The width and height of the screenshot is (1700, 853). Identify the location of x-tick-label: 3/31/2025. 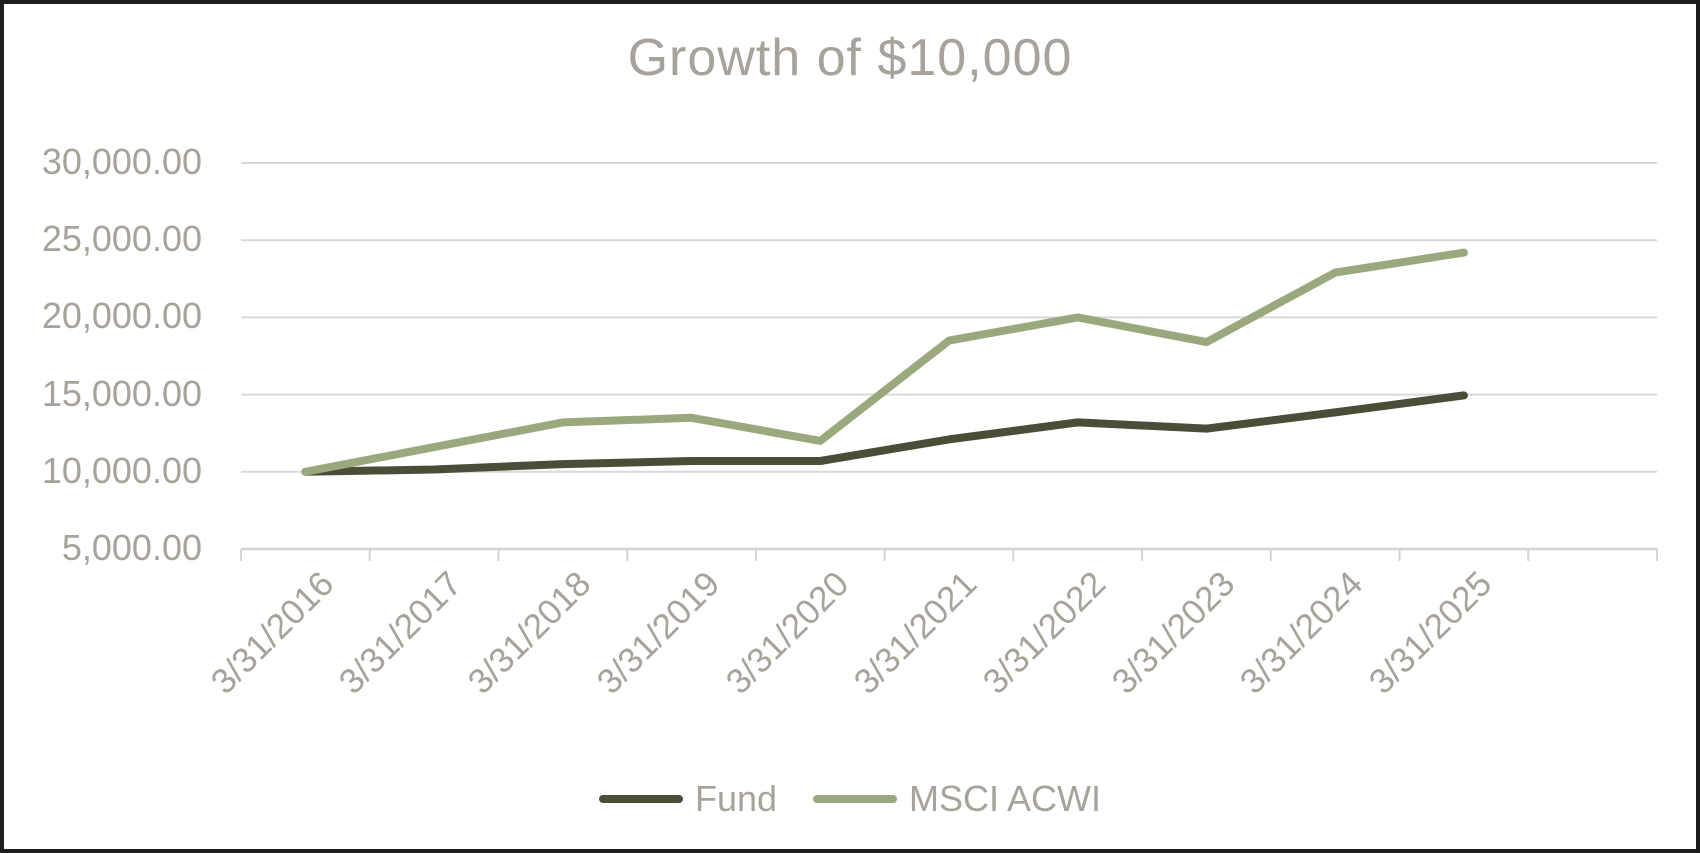
(1430, 633).